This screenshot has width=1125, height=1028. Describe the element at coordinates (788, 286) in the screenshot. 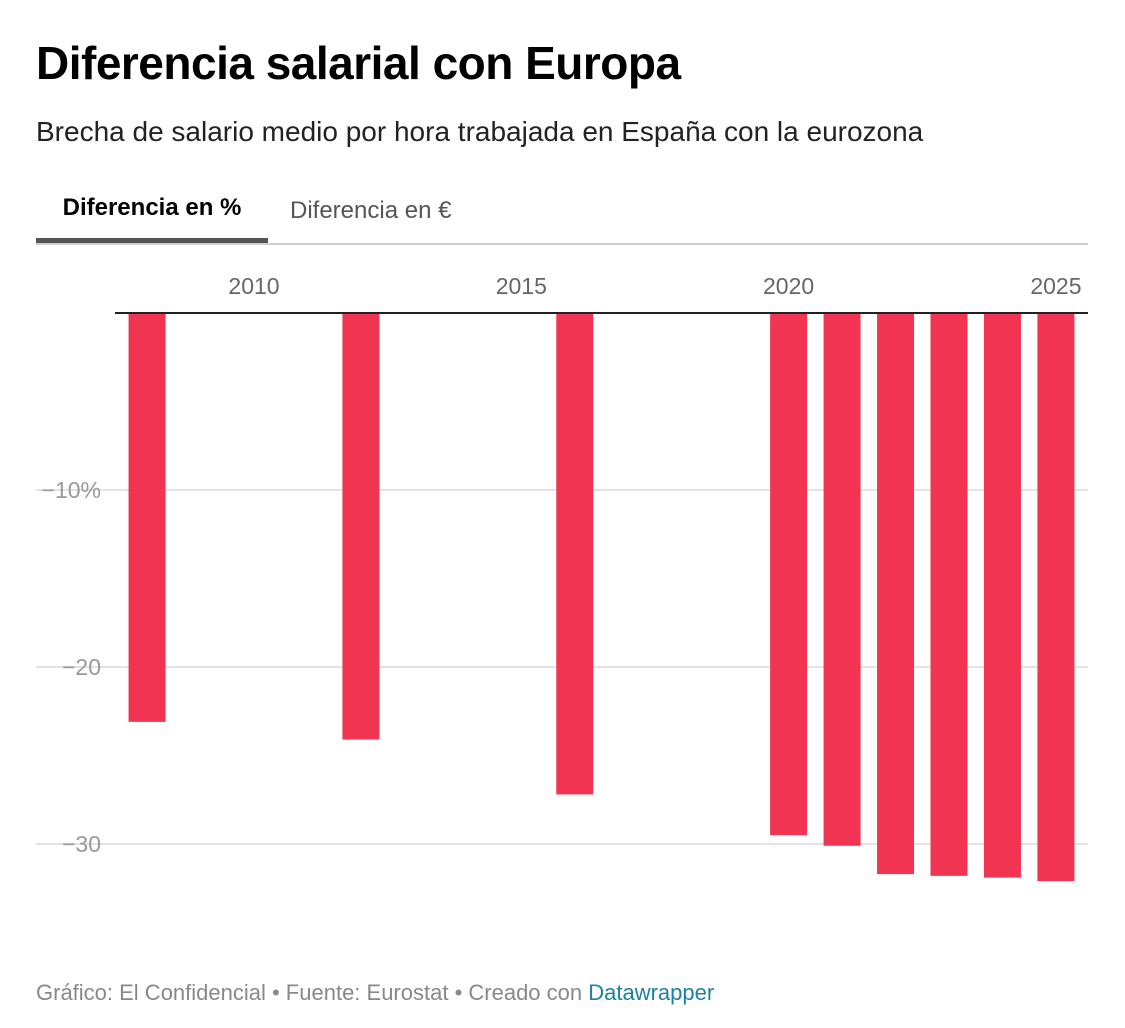

I see `x-tick-label: 2020` at that location.